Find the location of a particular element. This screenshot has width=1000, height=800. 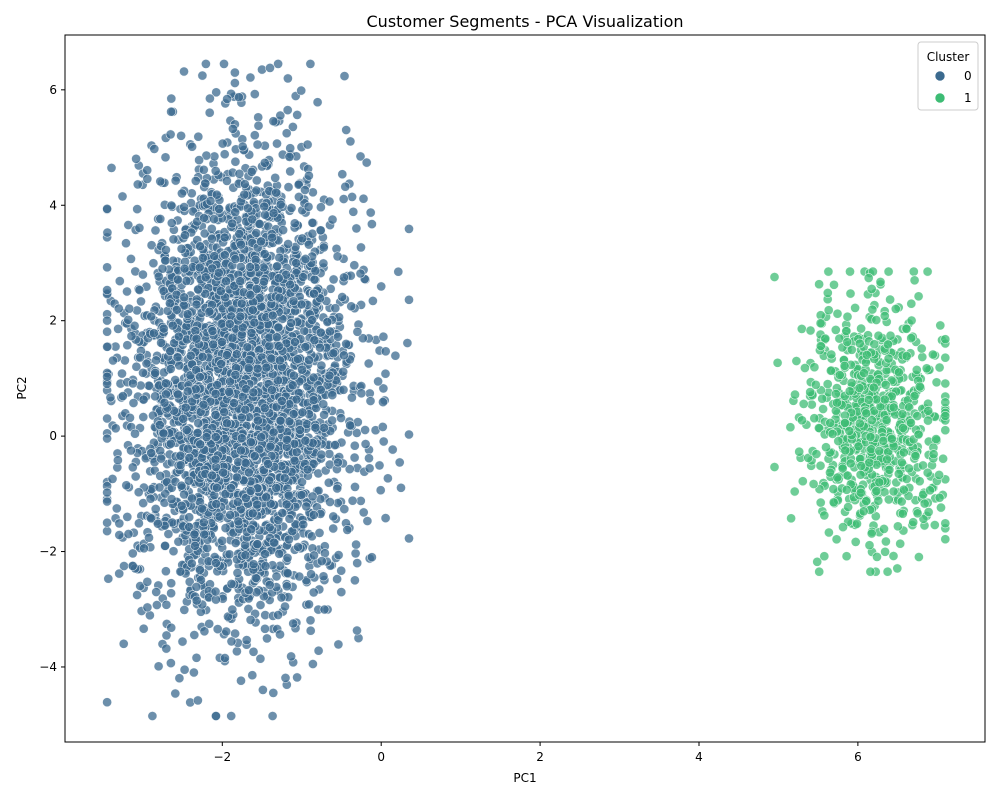

y-tick-label: −4 is located at coordinates (48, 667).